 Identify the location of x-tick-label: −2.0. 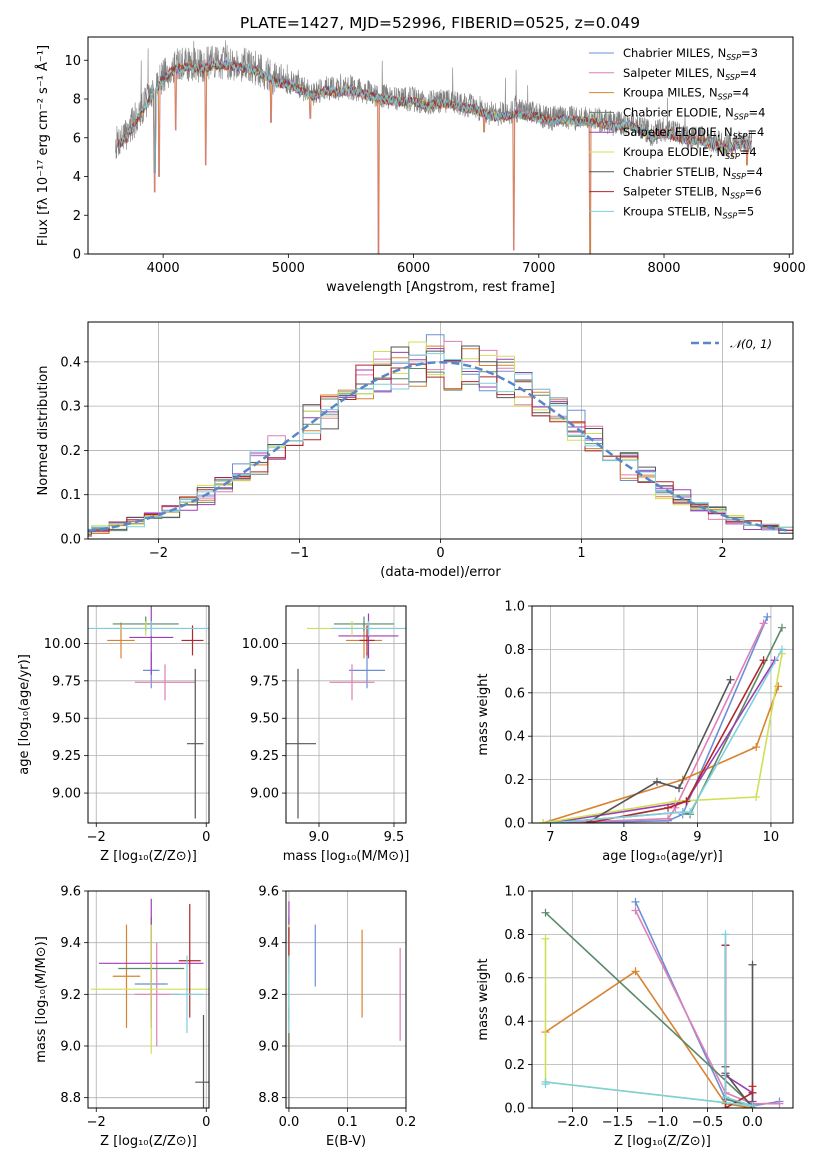
(573, 1122).